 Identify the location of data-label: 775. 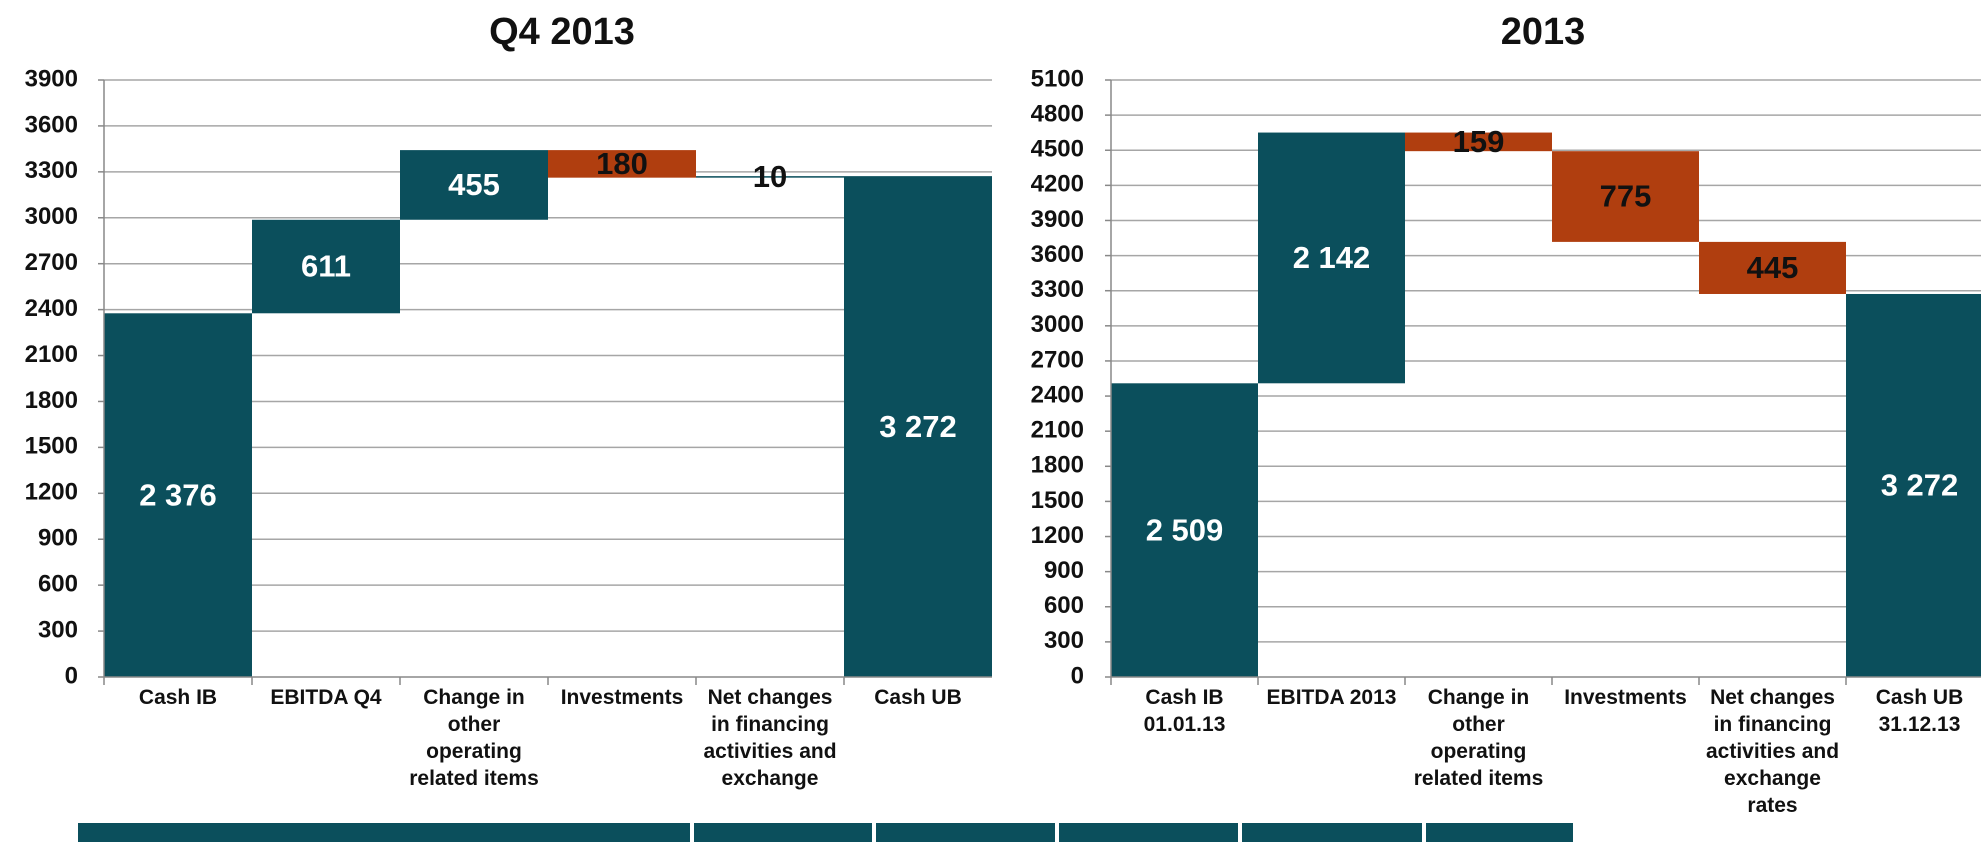
(1626, 196).